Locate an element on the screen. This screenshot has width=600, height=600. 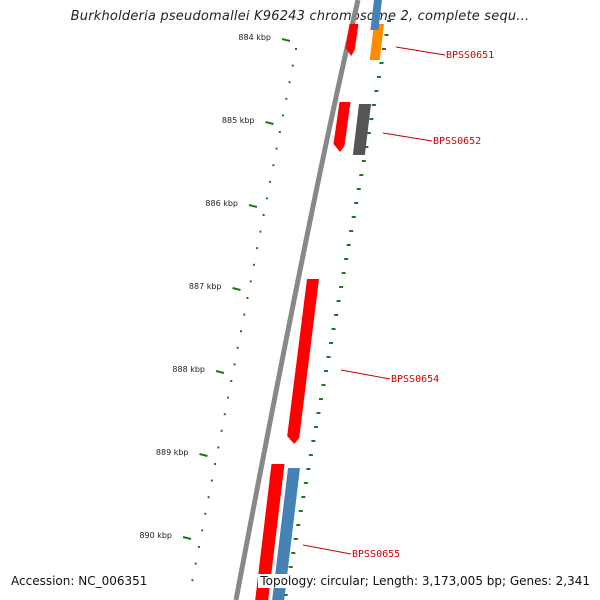
kbp-label: 887 kbp is located at coordinates (205, 286).